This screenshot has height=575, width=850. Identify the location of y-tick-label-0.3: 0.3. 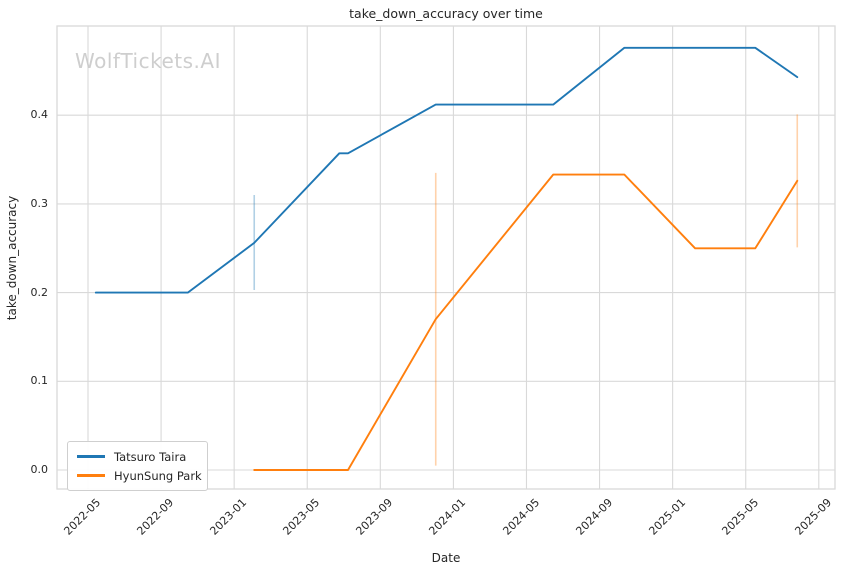
(39, 203).